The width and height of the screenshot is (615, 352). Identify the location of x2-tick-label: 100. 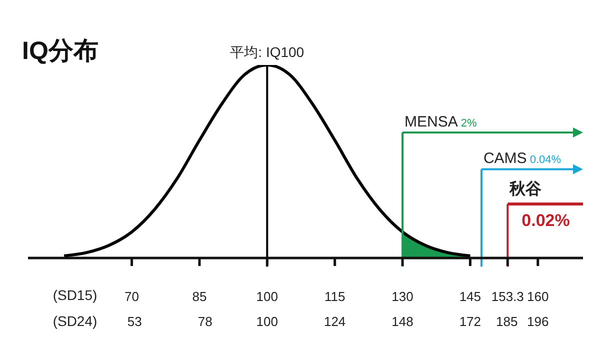
(267, 321).